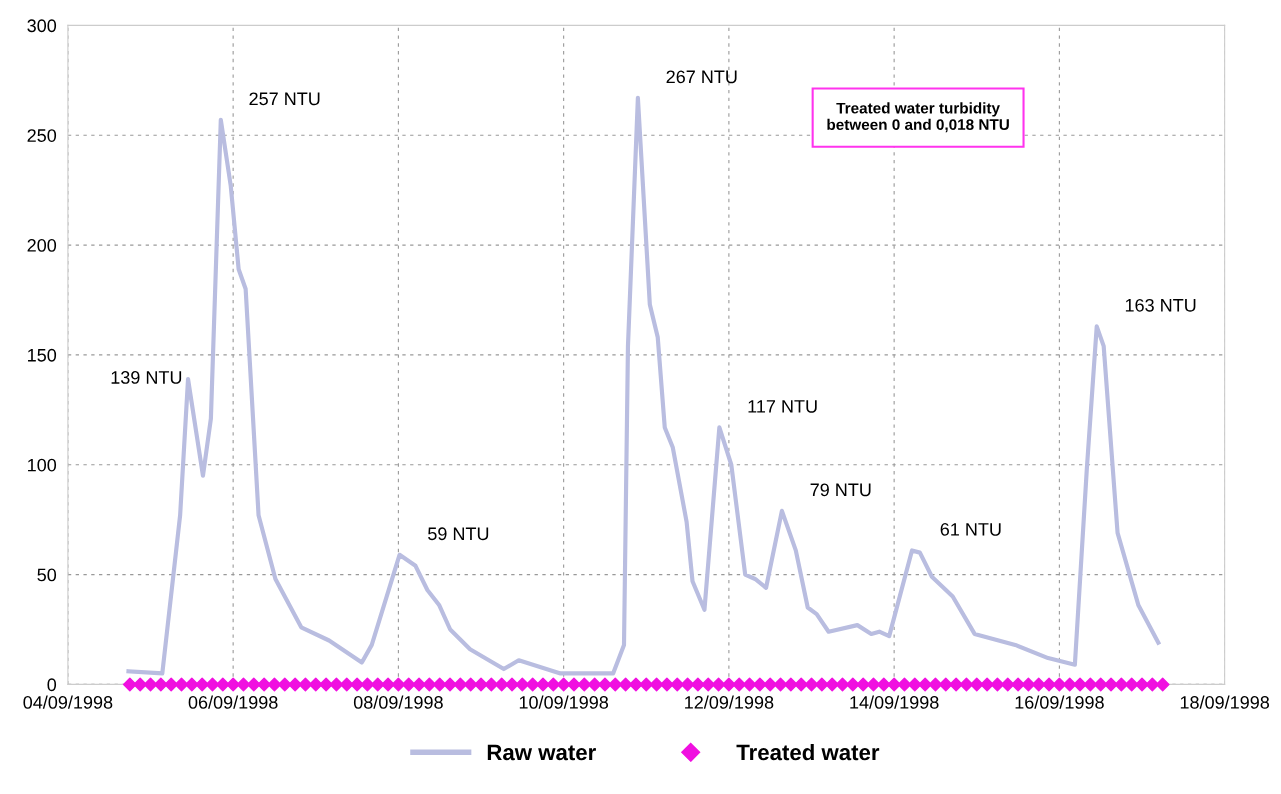 The height and width of the screenshot is (794, 1281). I want to click on y-tick-label: 300, so click(42, 26).